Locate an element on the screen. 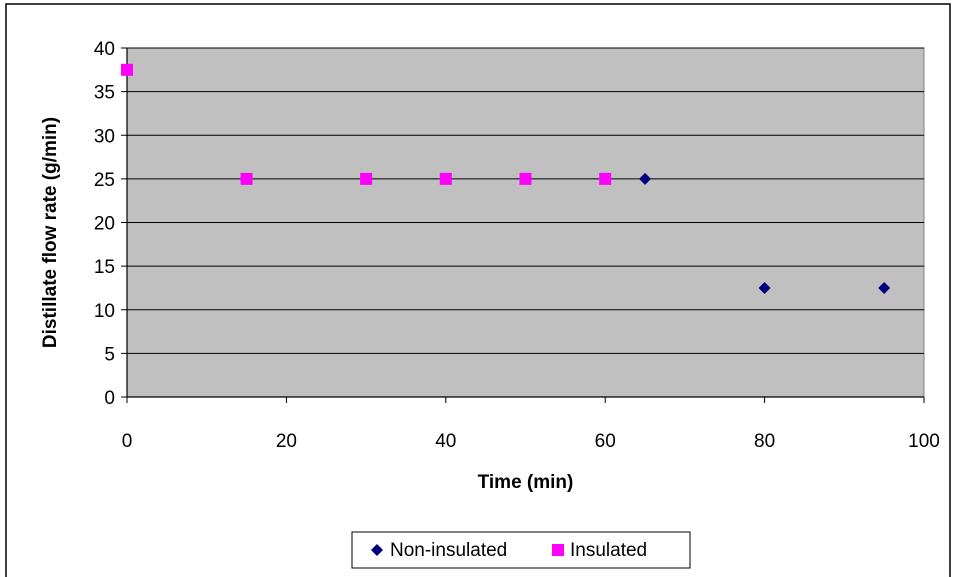  legend-marker-insulated is located at coordinates (558, 550).